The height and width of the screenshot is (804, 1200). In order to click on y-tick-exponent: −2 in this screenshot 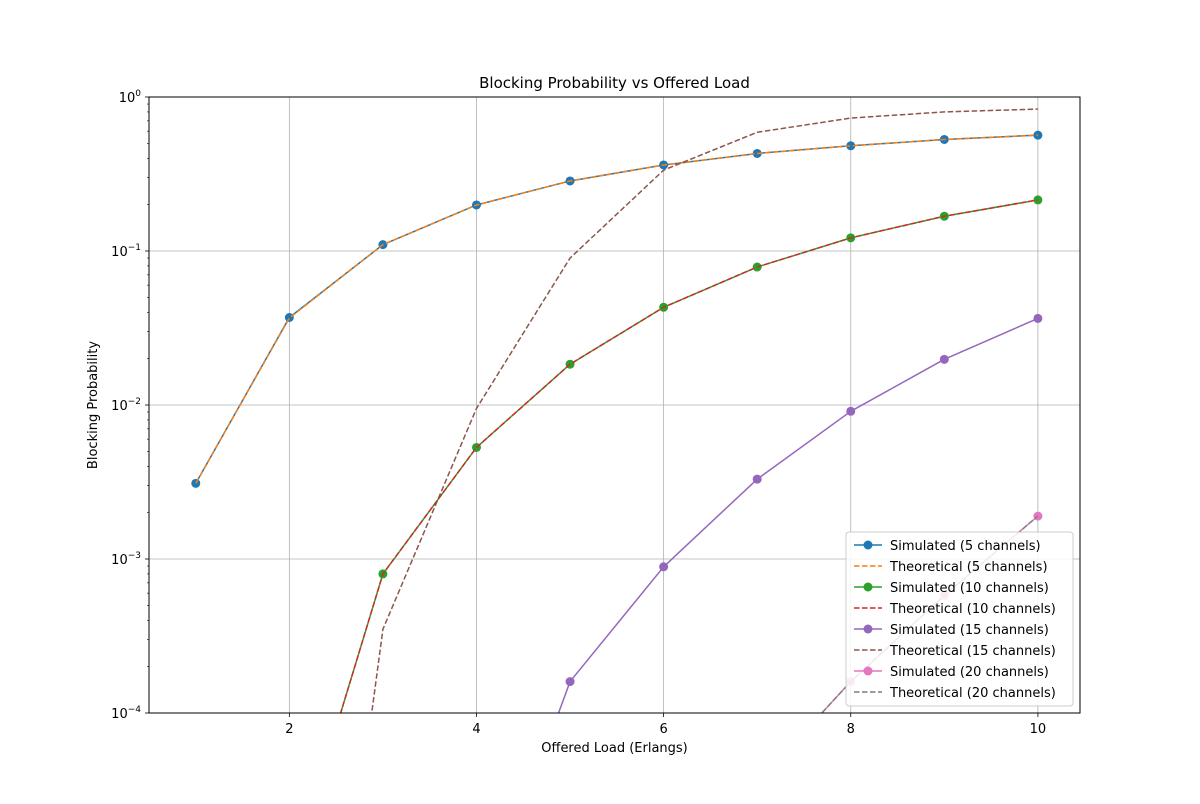, I will do `click(134, 402)`.